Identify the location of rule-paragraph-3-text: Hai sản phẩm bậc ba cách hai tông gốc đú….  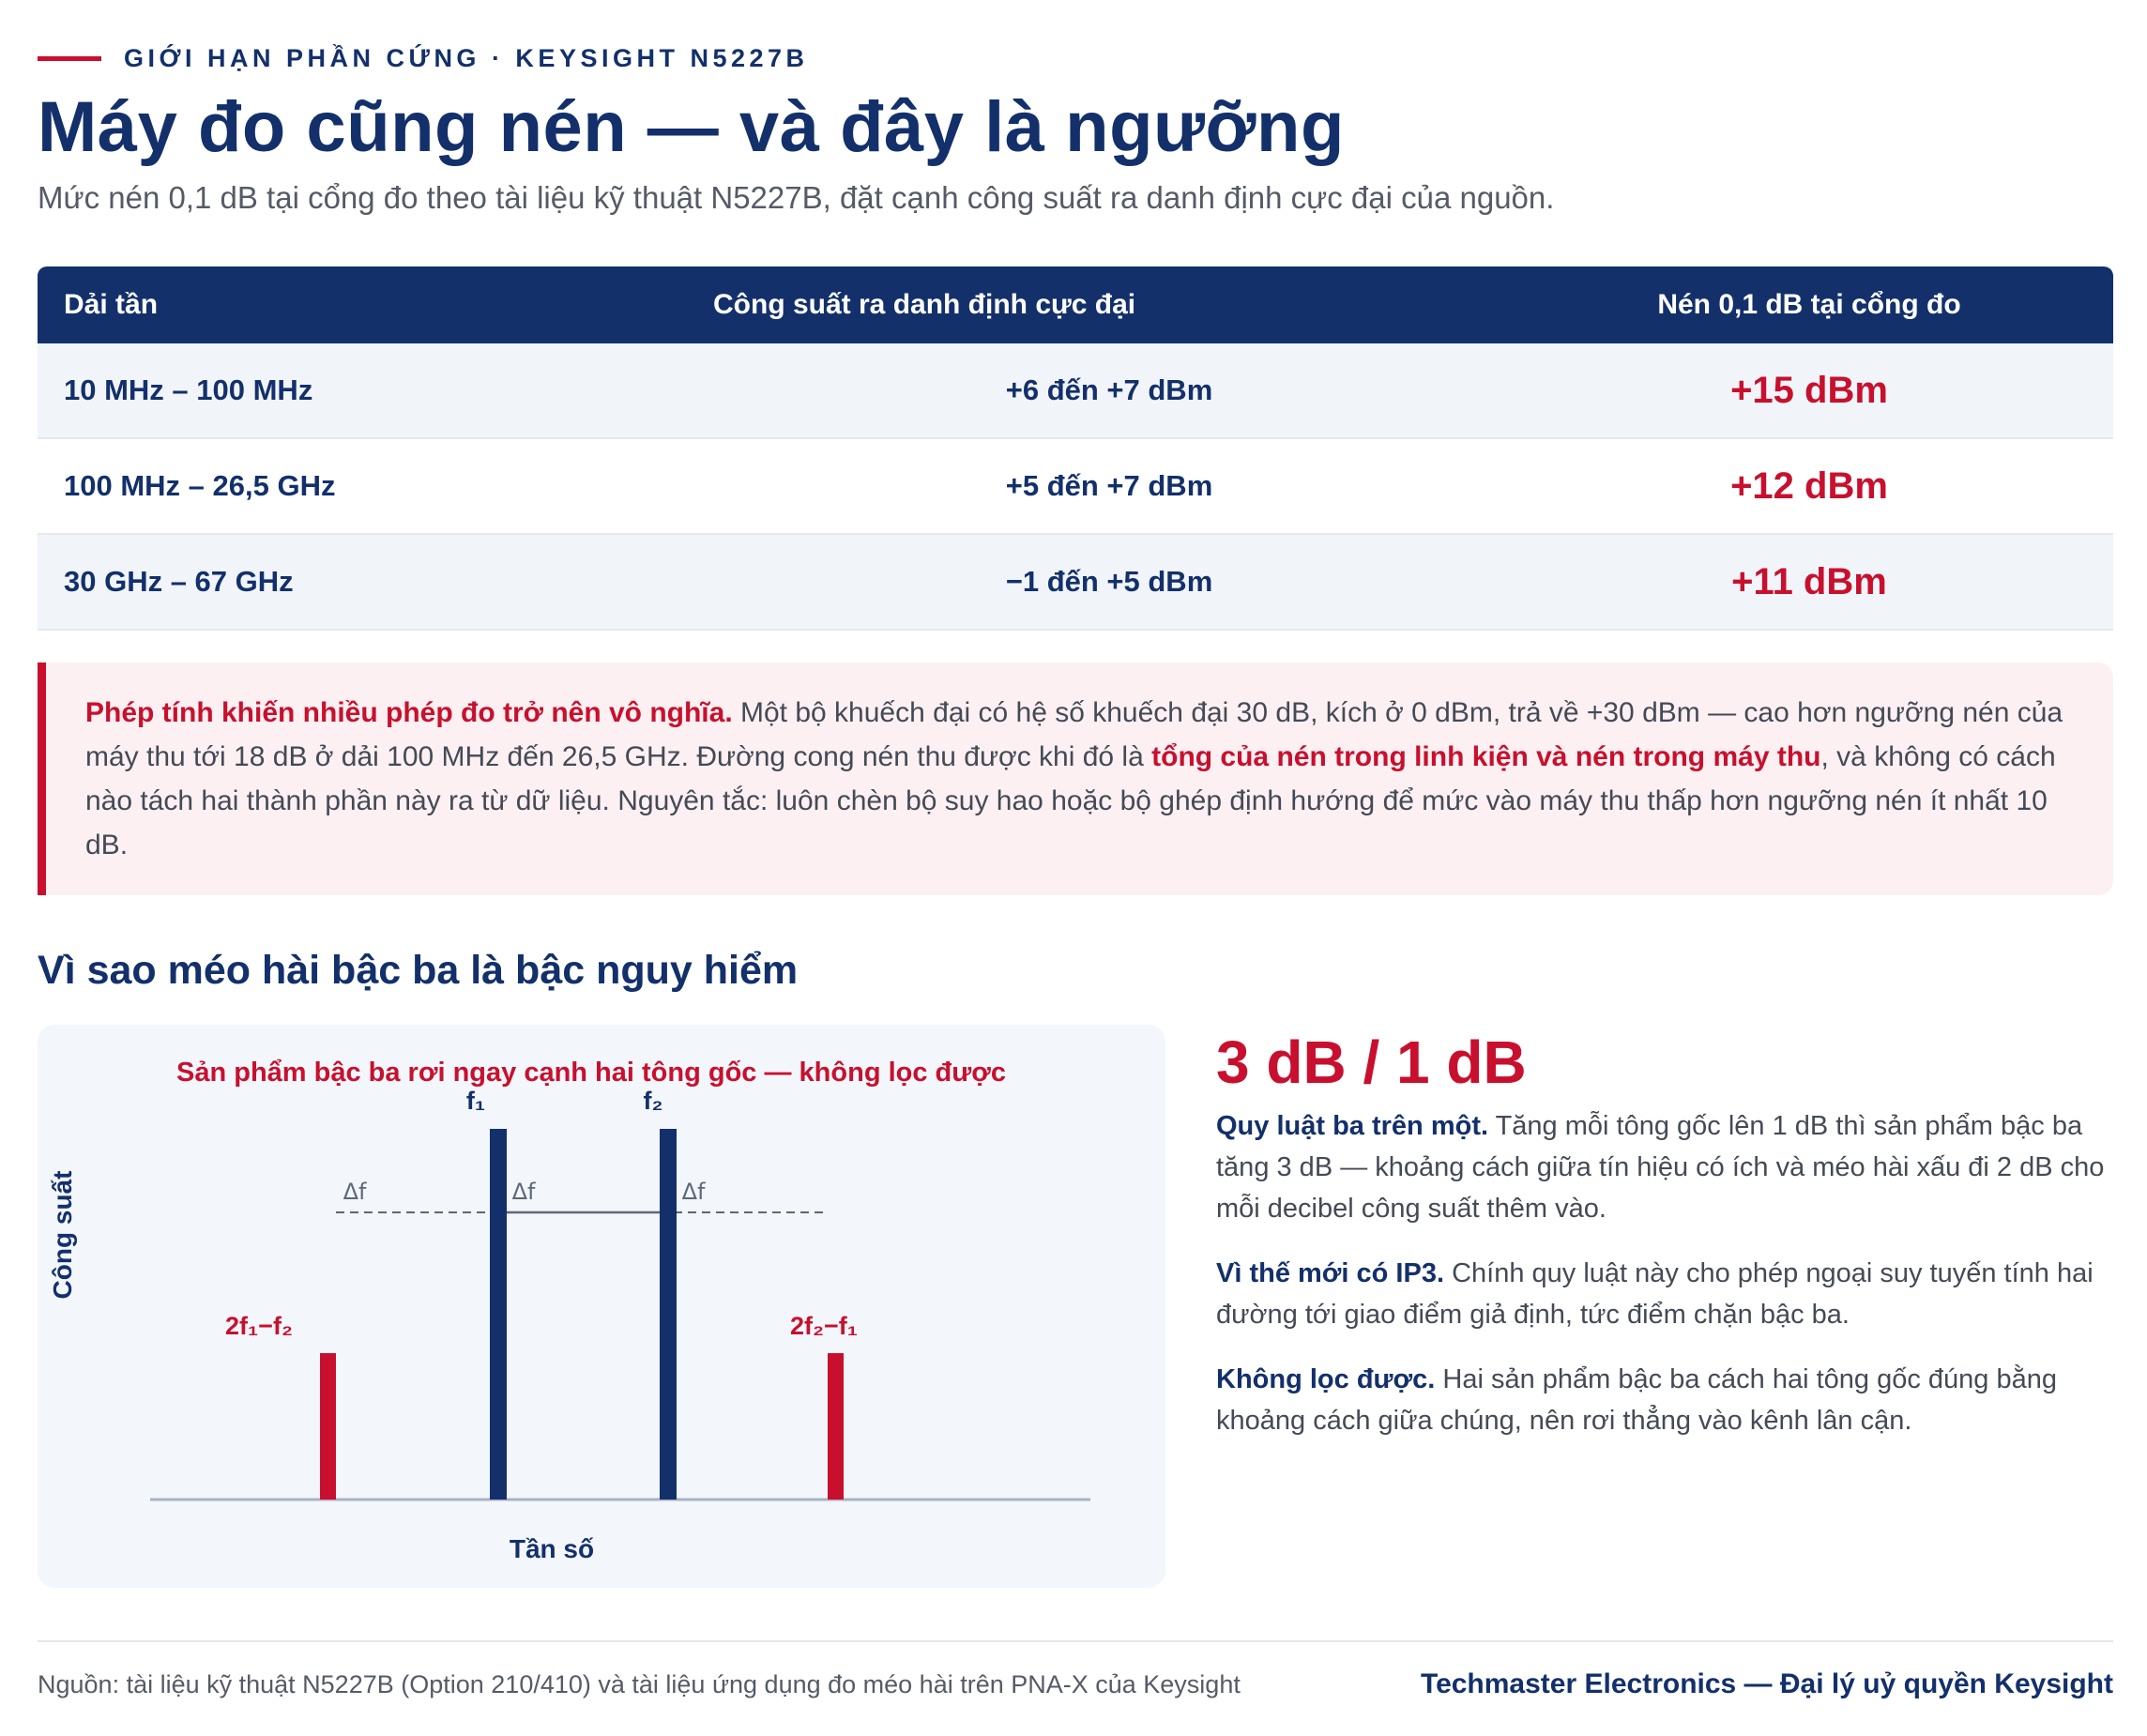
(1636, 1400).